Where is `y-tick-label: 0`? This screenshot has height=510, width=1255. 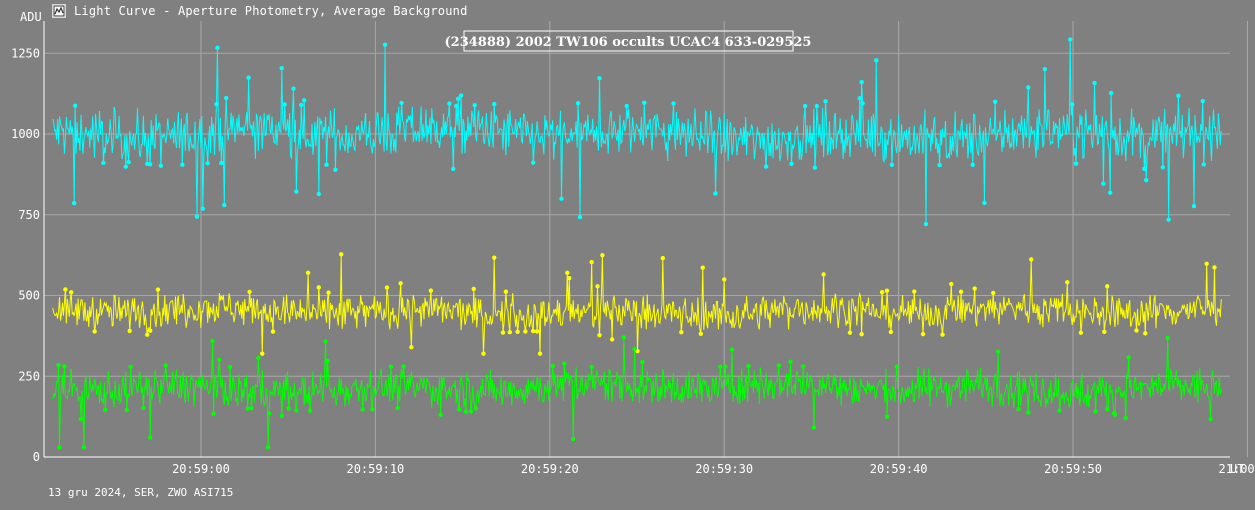
y-tick-label: 0 is located at coordinates (36, 457).